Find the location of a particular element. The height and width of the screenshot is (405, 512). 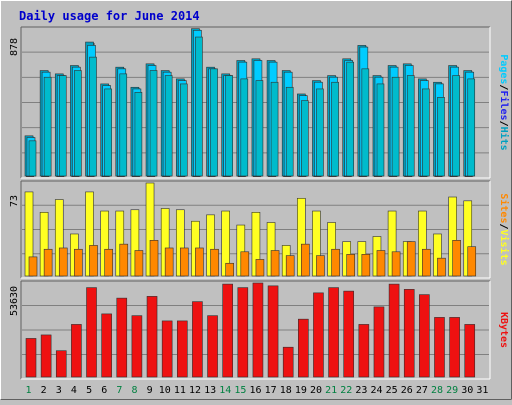

x-tick-label: 30 is located at coordinates (467, 390).